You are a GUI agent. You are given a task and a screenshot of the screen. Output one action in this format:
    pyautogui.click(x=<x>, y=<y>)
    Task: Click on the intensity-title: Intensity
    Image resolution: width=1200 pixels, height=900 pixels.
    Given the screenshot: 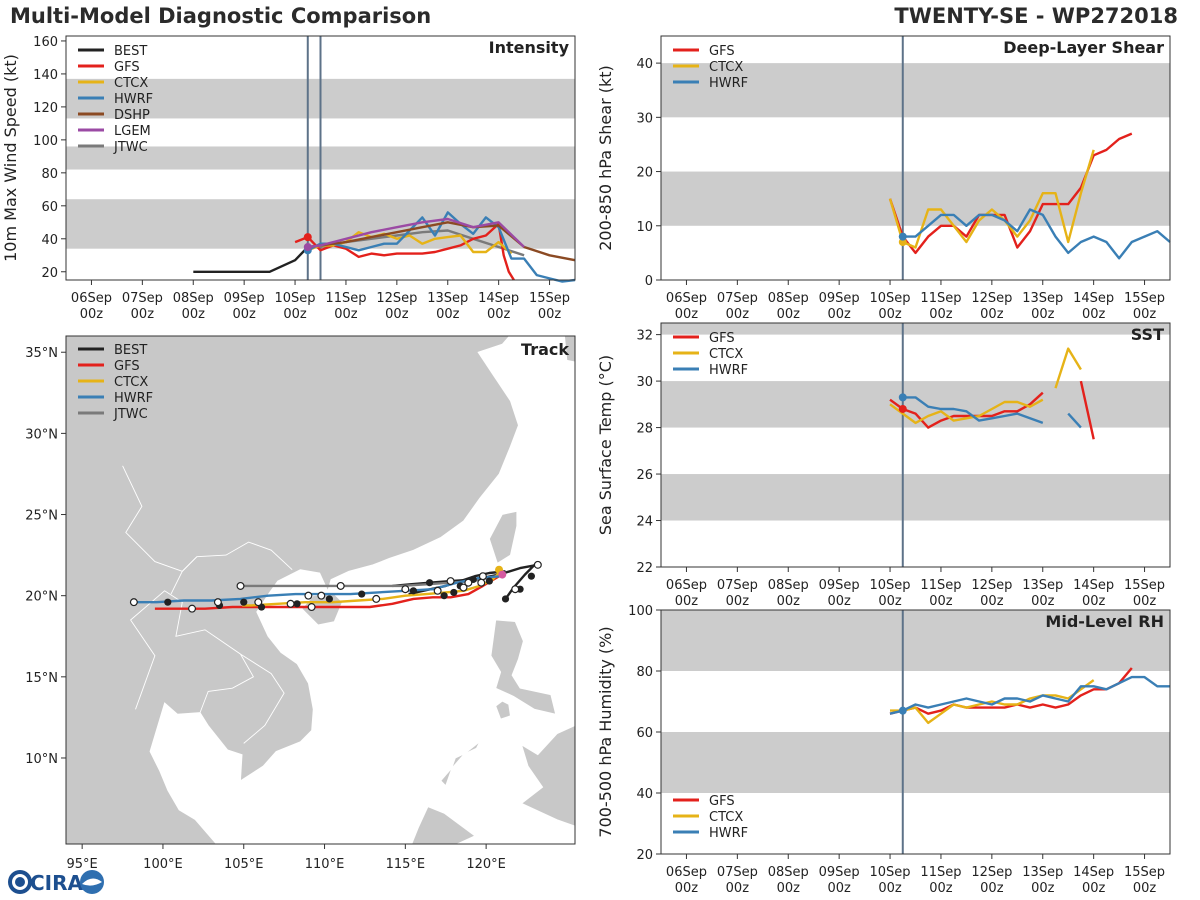 What is the action you would take?
    pyautogui.click(x=529, y=47)
    